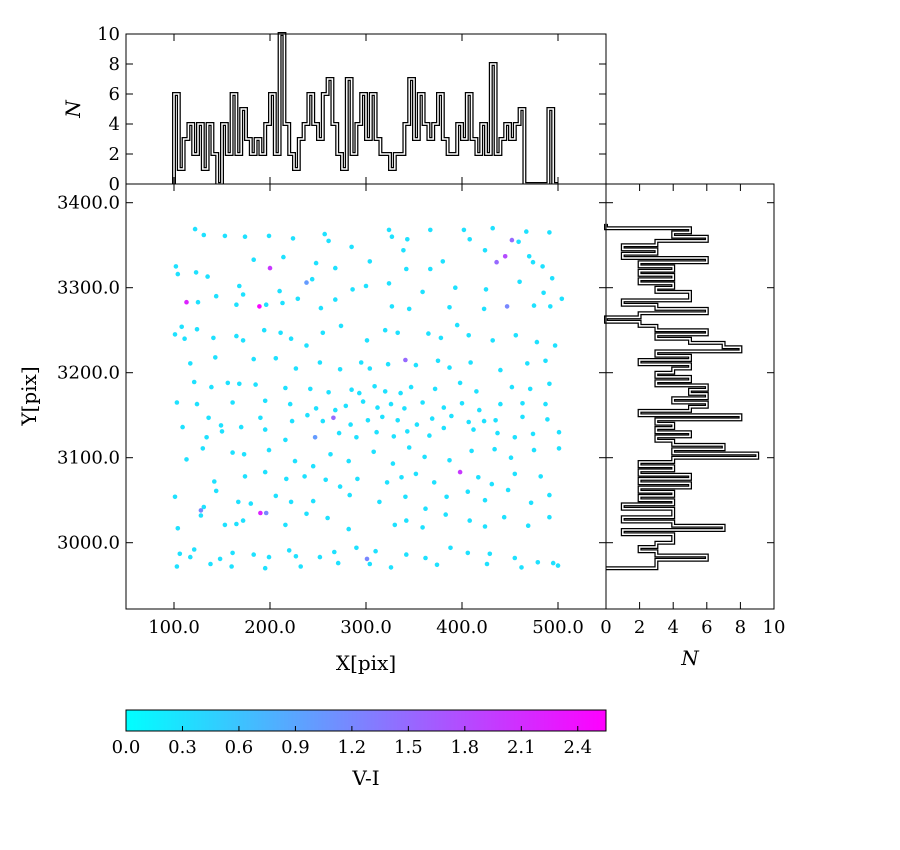 The height and width of the screenshot is (850, 900). Describe the element at coordinates (690, 658) in the screenshot. I see `right-histogram-x-label: N` at that location.